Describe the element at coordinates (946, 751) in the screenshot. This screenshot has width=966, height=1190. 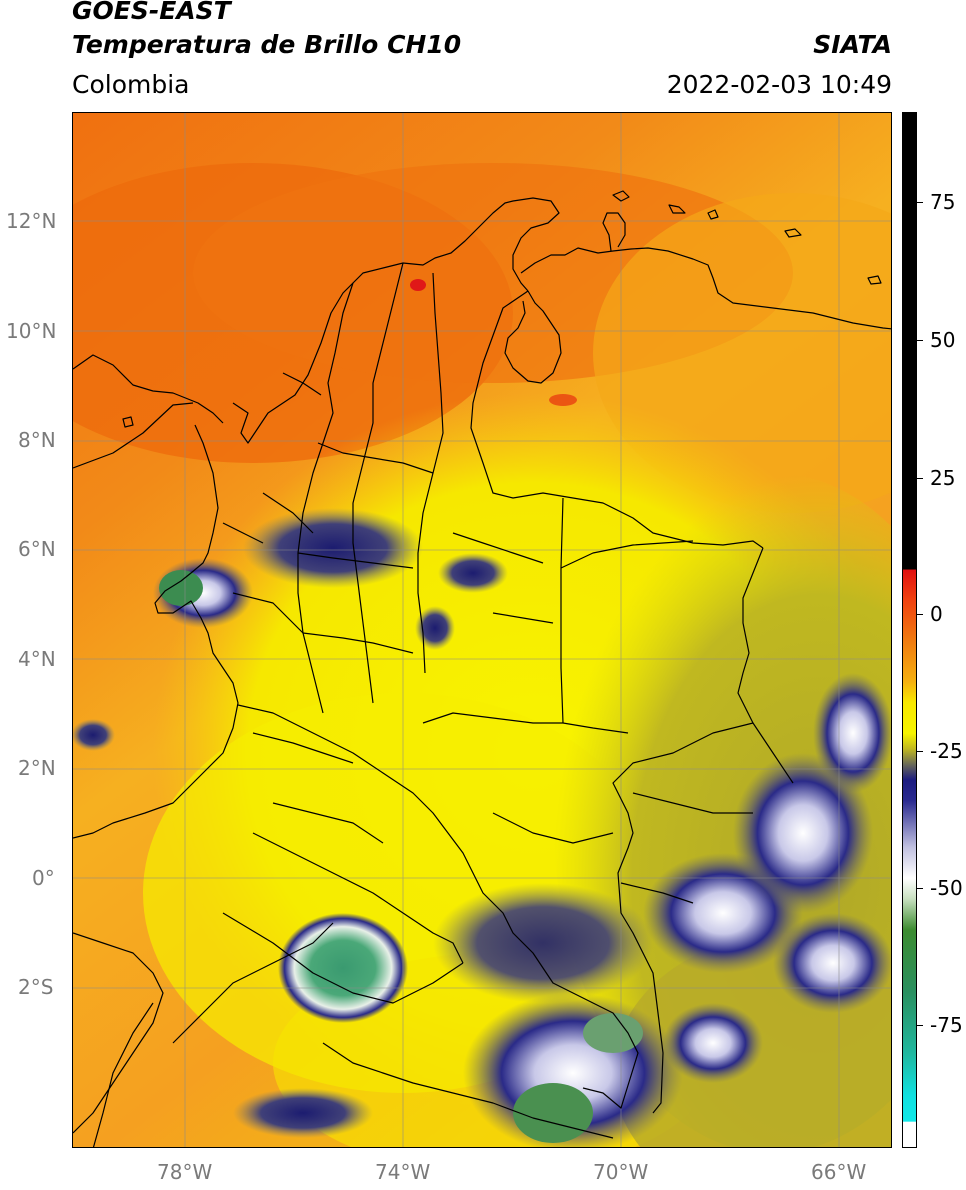
I see `colorbar-label: -25` at that location.